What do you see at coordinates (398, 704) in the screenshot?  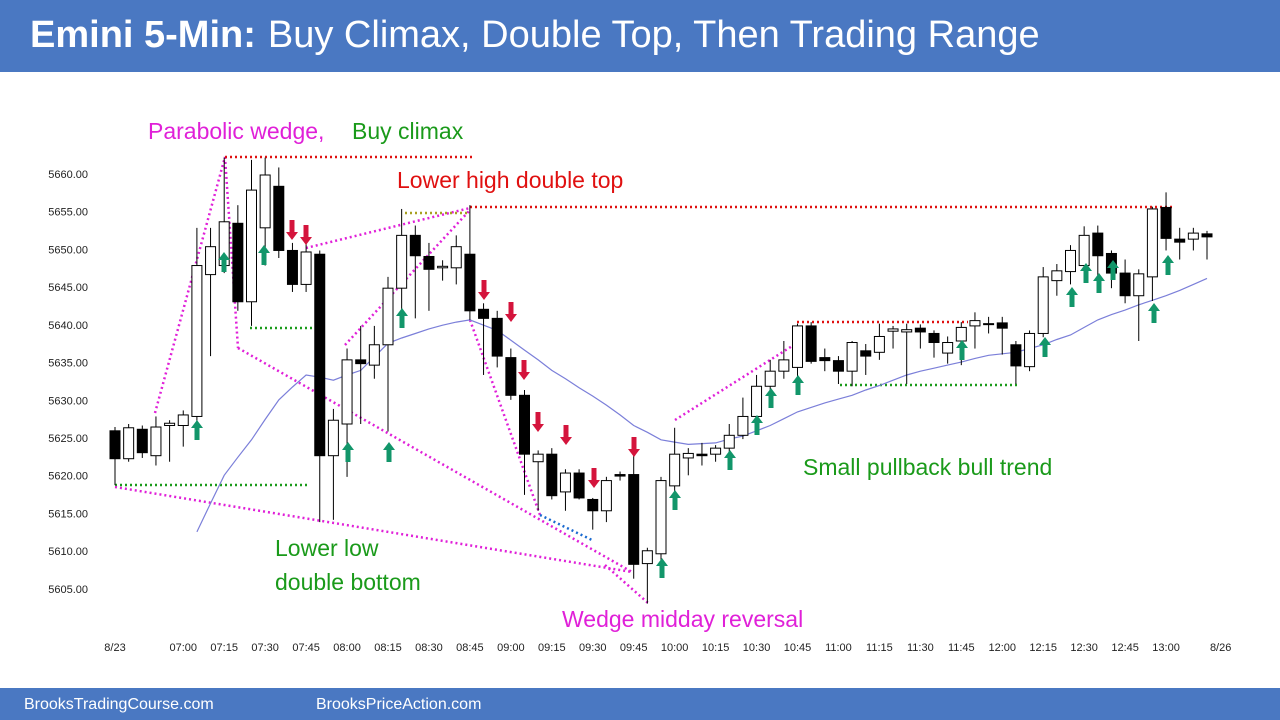 I see `footer-right: BrooksPriceAction.com` at bounding box center [398, 704].